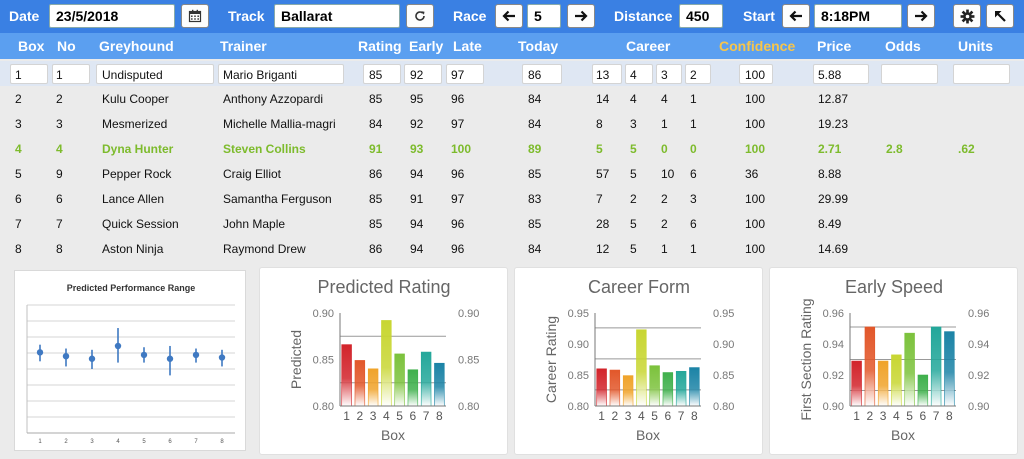  I want to click on x-tick-label: 7, so click(196, 442).